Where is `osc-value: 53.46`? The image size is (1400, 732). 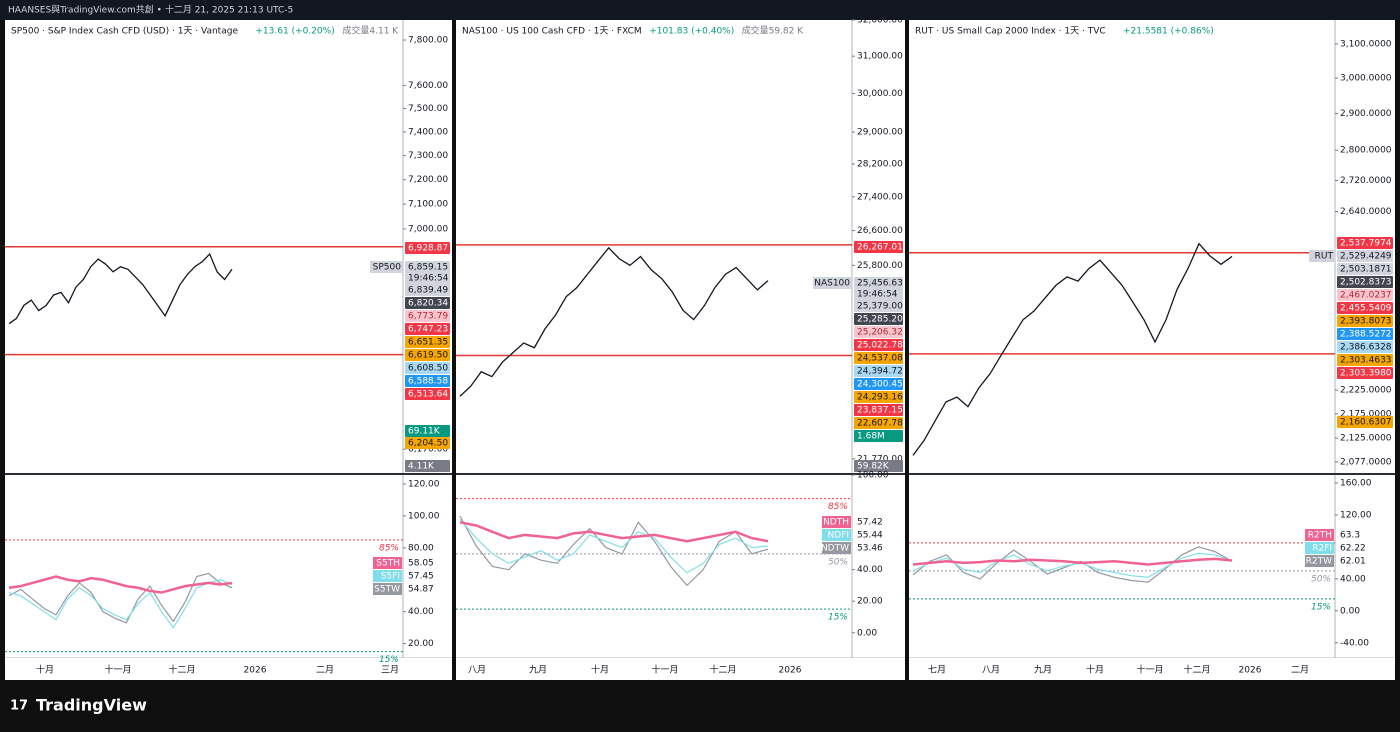 osc-value: 53.46 is located at coordinates (870, 549).